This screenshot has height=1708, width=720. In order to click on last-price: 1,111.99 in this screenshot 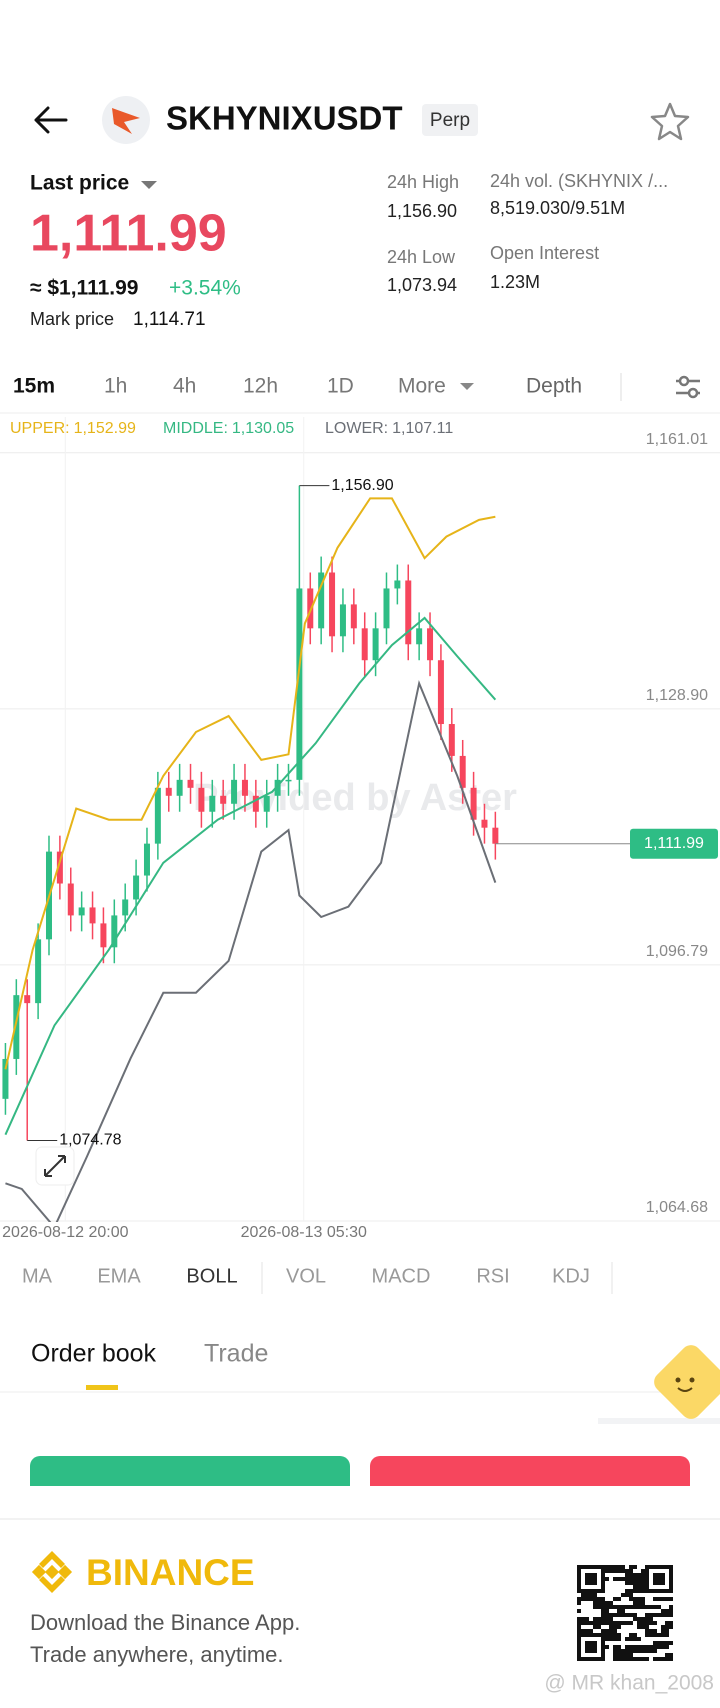, I will do `click(128, 234)`.